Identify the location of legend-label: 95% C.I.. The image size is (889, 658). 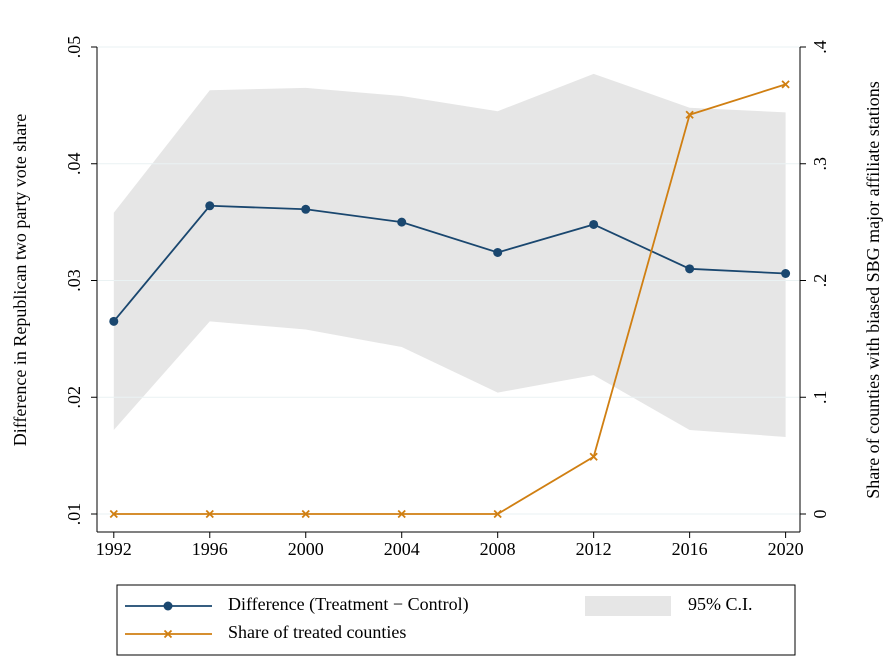
(720, 604).